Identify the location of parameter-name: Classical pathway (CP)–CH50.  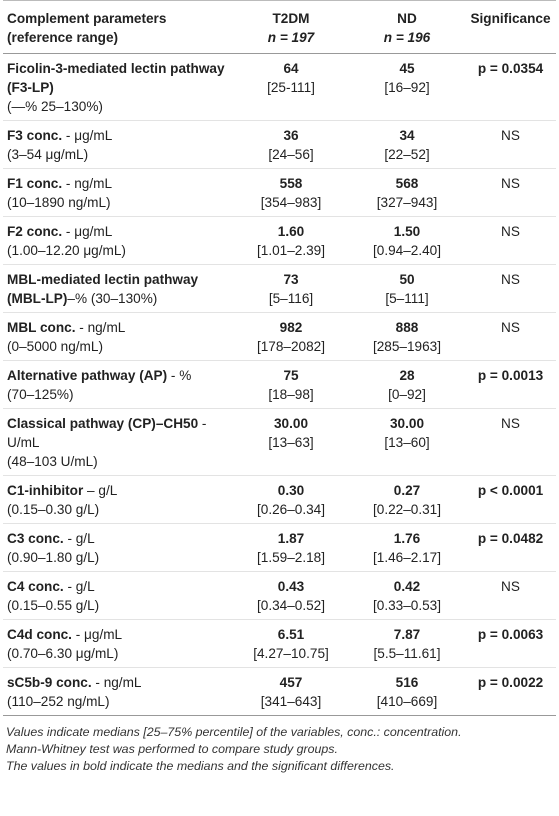
(103, 423).